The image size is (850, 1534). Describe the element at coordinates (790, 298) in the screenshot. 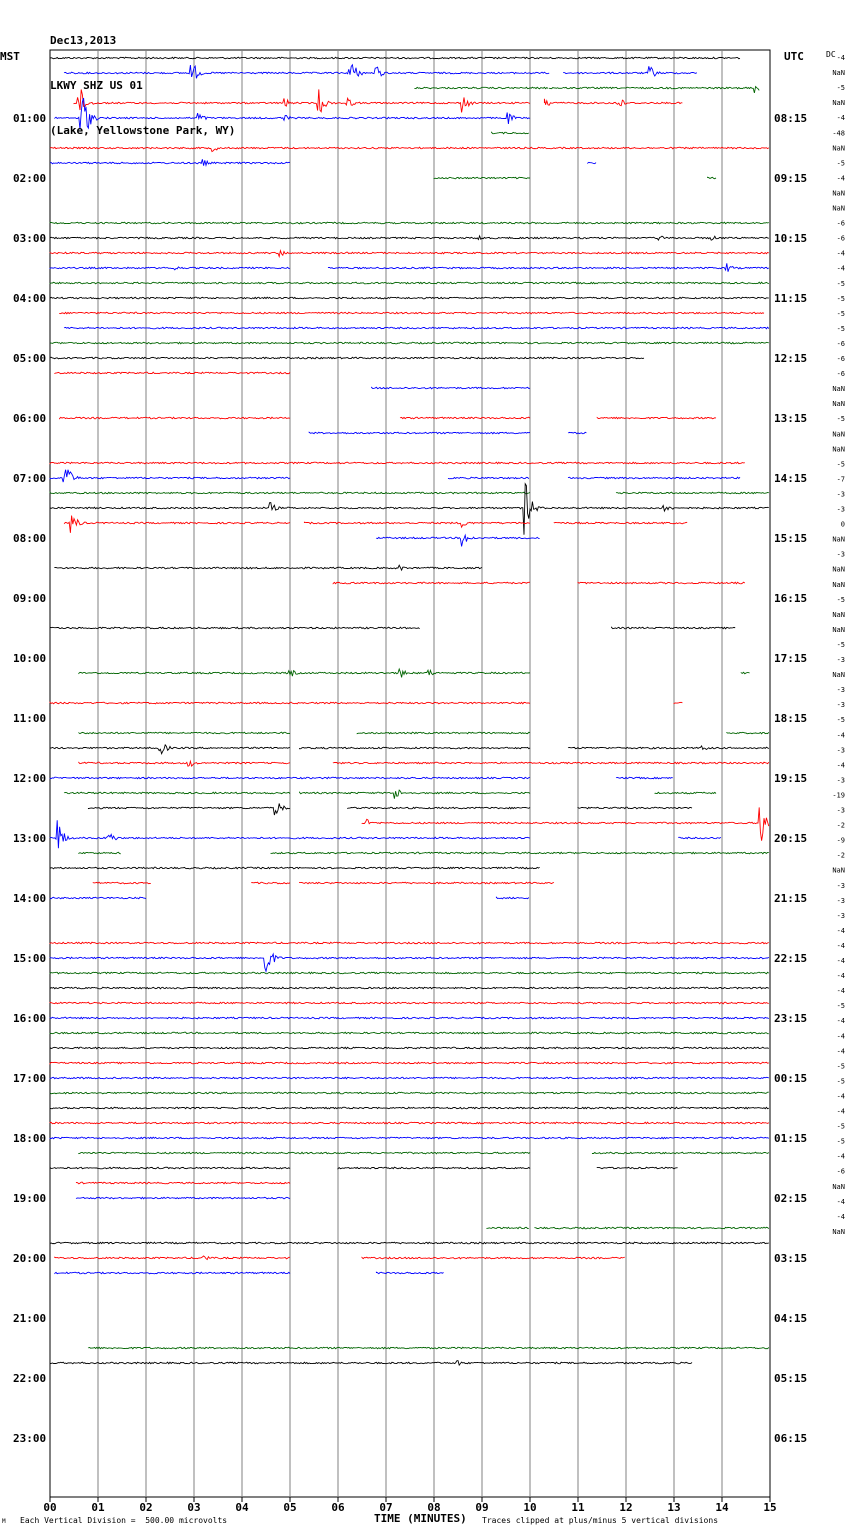

I see `hour-label-right: 11:15` at that location.